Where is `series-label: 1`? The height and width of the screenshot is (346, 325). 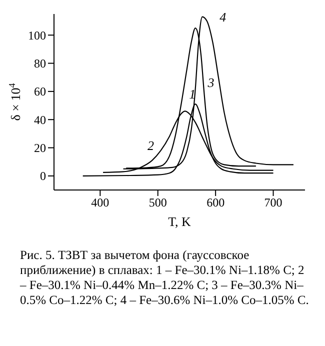
series-label: 1 is located at coordinates (192, 94).